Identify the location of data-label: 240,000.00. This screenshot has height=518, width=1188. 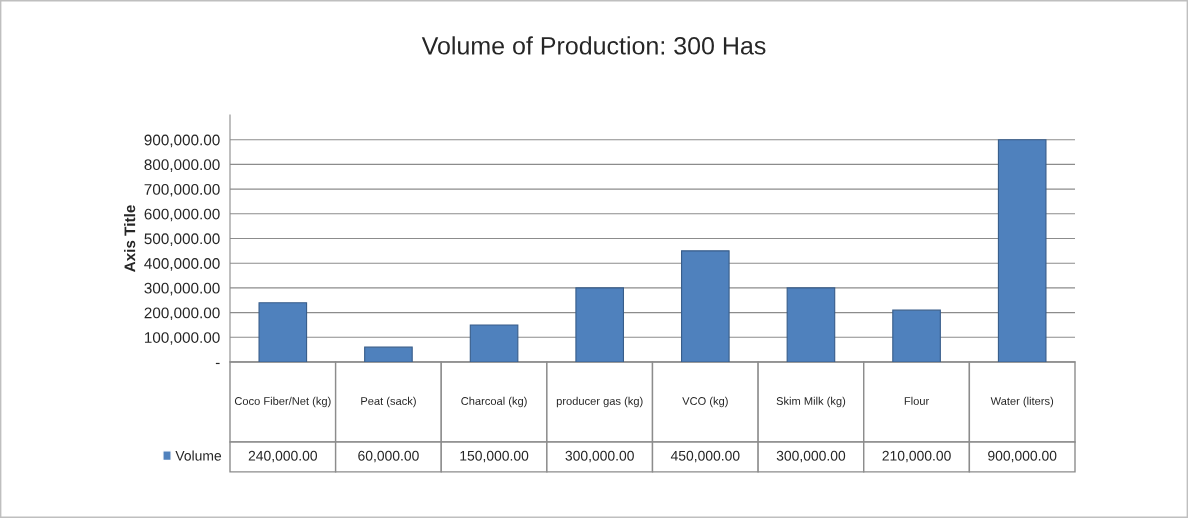
(283, 456).